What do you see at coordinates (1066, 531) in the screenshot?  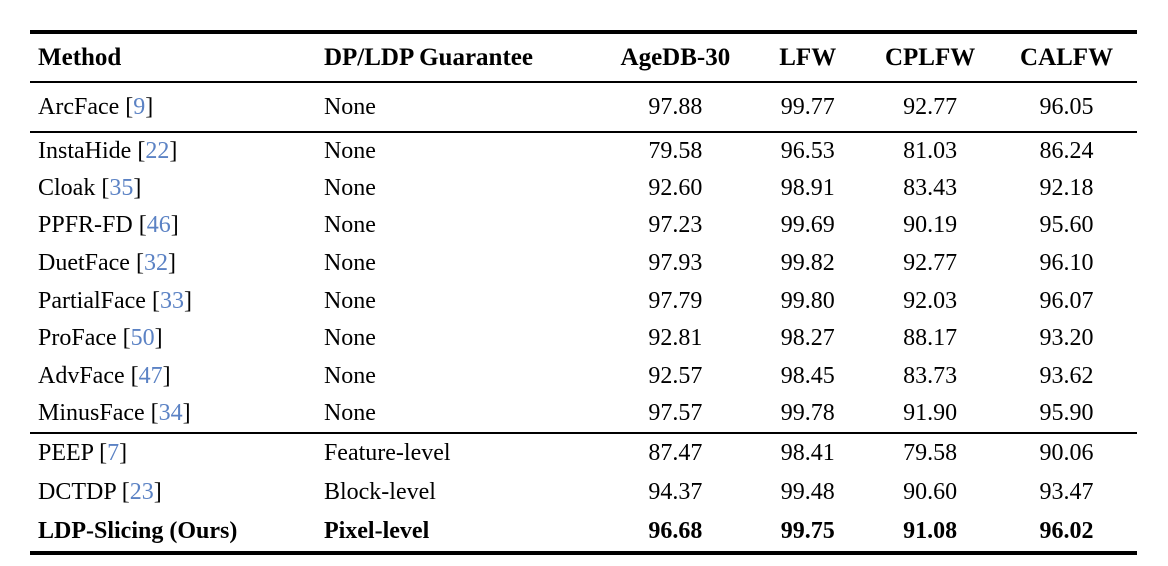 I see `value-cell-calfw: 96.02` at bounding box center [1066, 531].